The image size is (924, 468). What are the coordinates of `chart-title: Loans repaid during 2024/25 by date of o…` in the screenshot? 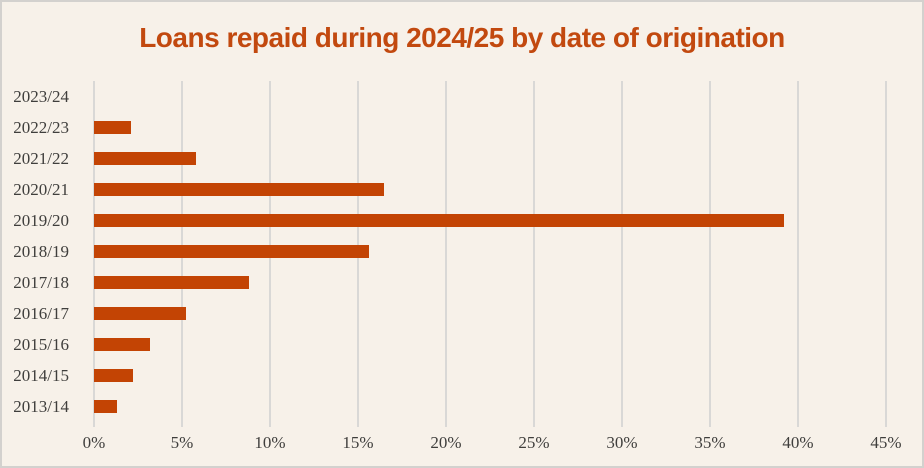 It's located at (462, 37).